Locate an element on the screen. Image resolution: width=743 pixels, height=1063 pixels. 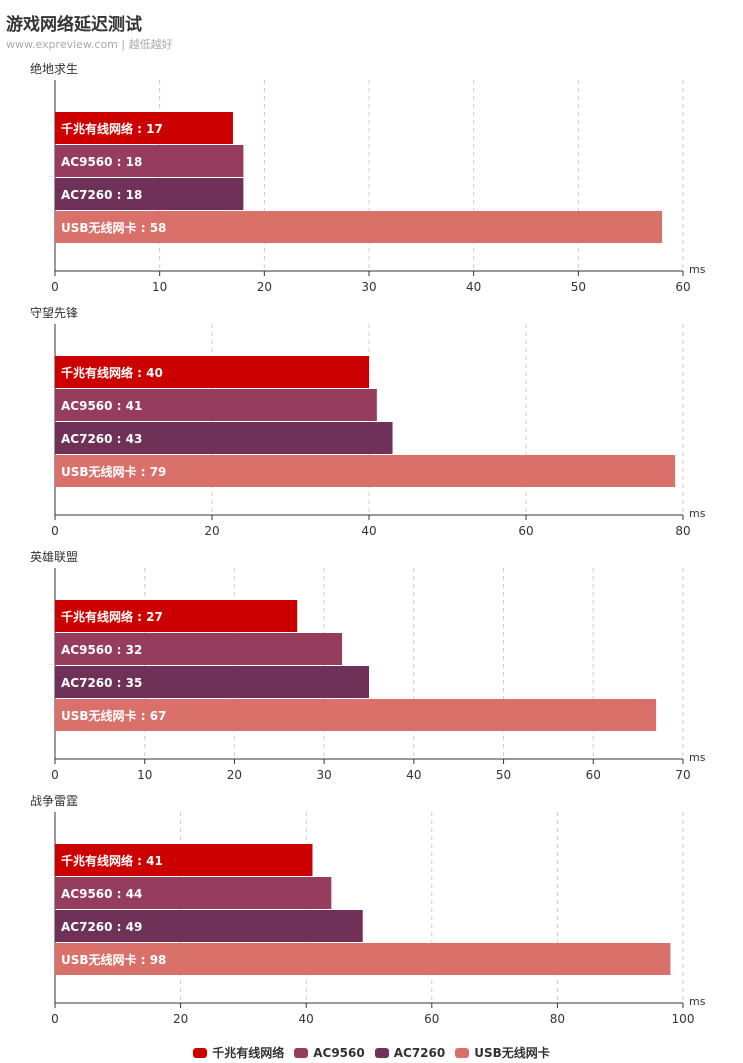
x-tick-label: 70 is located at coordinates (682, 775).